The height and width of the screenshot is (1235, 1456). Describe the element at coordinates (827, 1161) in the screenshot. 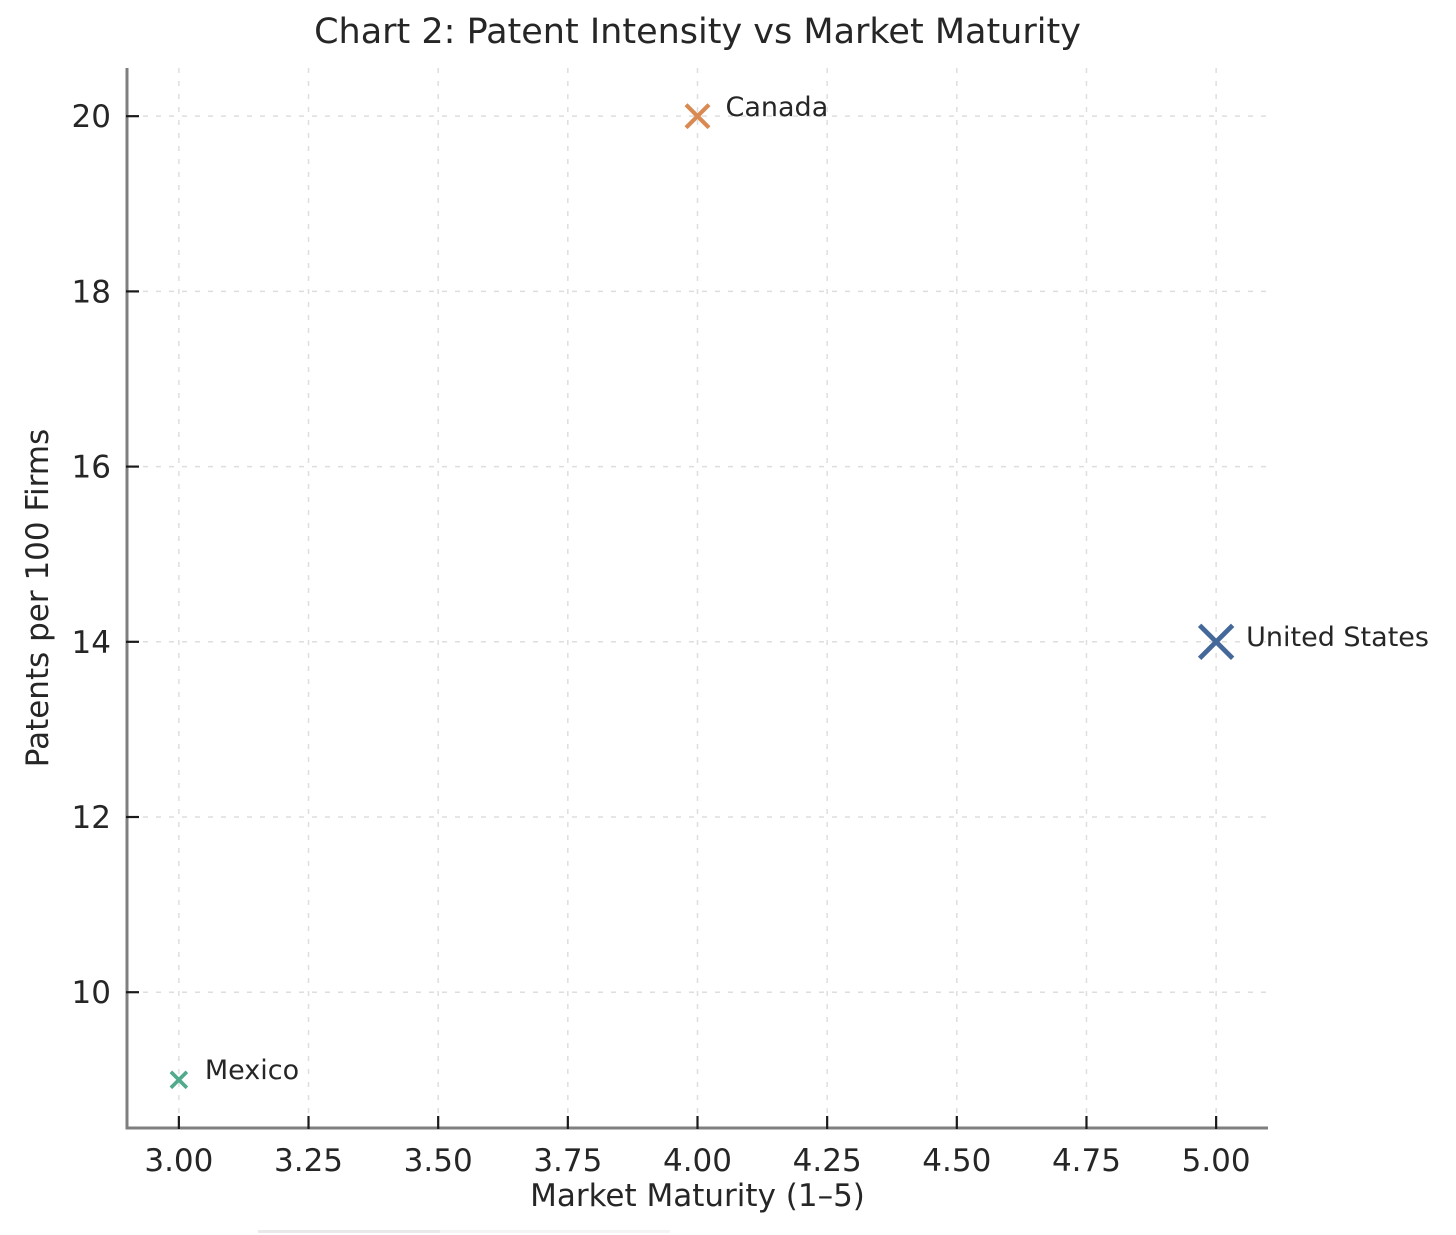

I see `x-tick-label: 4.25` at that location.